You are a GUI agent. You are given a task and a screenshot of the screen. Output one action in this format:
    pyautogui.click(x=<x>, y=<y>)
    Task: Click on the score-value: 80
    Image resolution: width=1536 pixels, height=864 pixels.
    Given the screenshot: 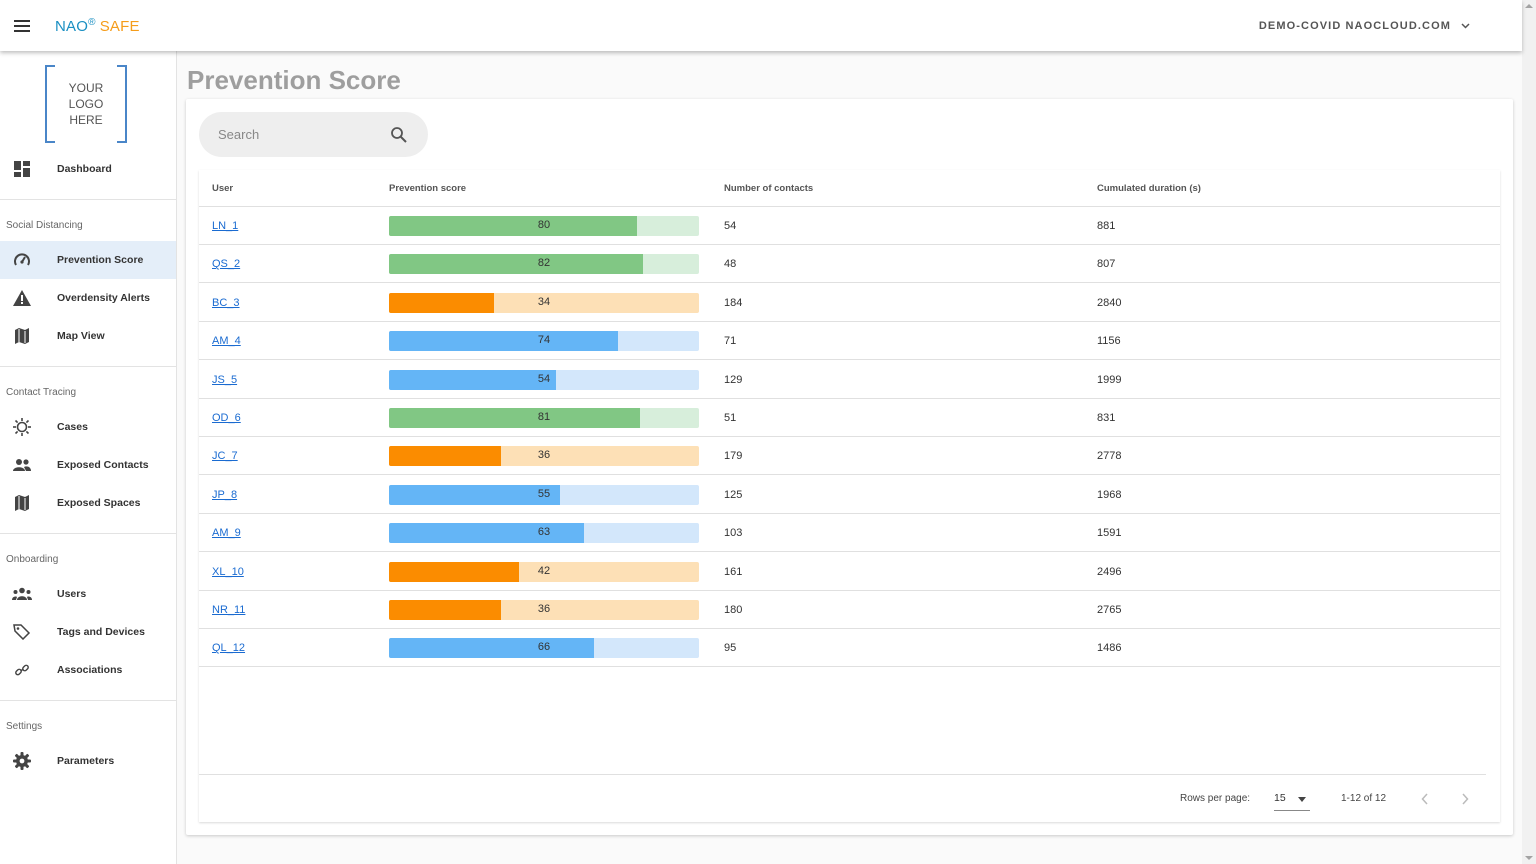 What is the action you would take?
    pyautogui.click(x=544, y=225)
    